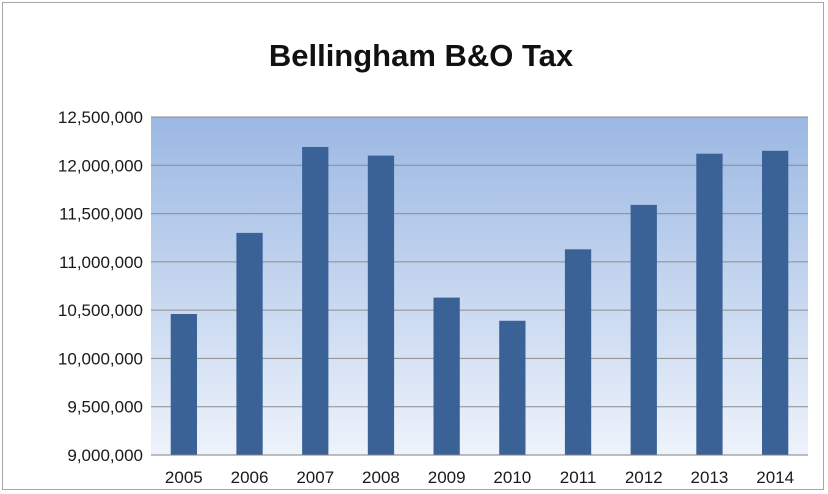 This screenshot has width=828, height=494. Describe the element at coordinates (381, 477) in the screenshot. I see `x-tick-label: 2008` at that location.